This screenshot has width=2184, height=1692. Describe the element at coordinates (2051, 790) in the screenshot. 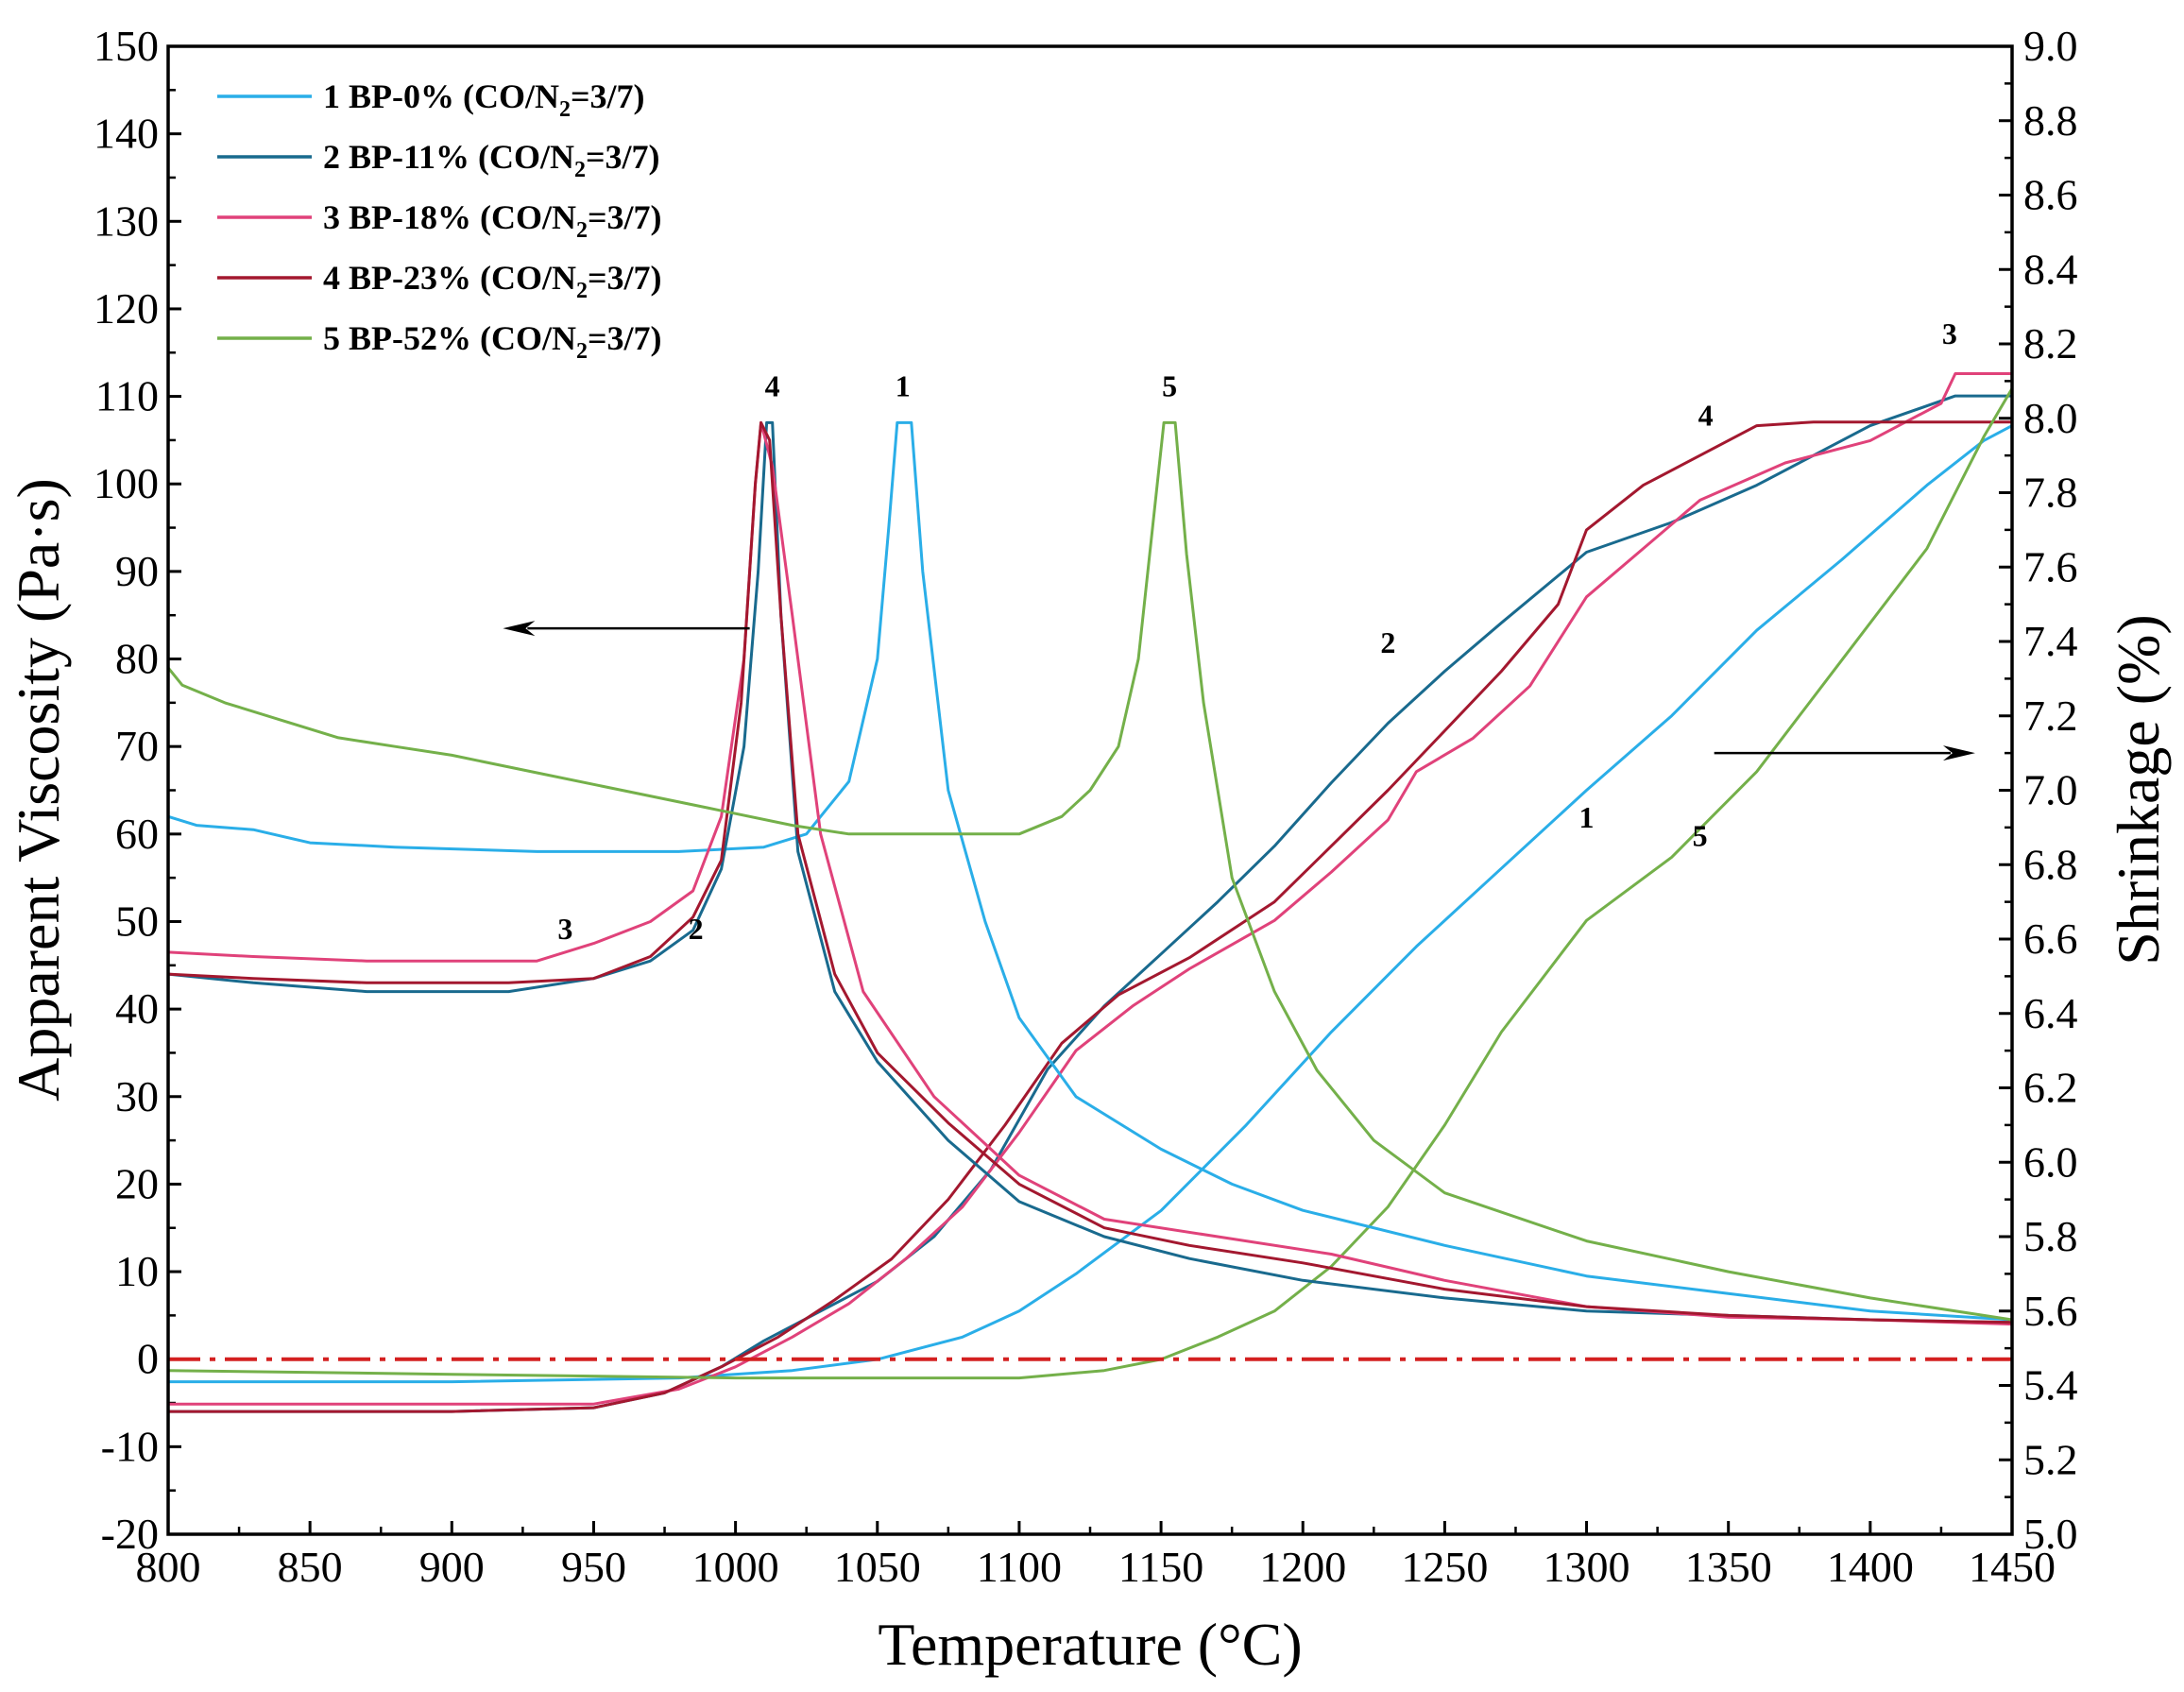

I see `y2-tick-label: 7.0` at that location.